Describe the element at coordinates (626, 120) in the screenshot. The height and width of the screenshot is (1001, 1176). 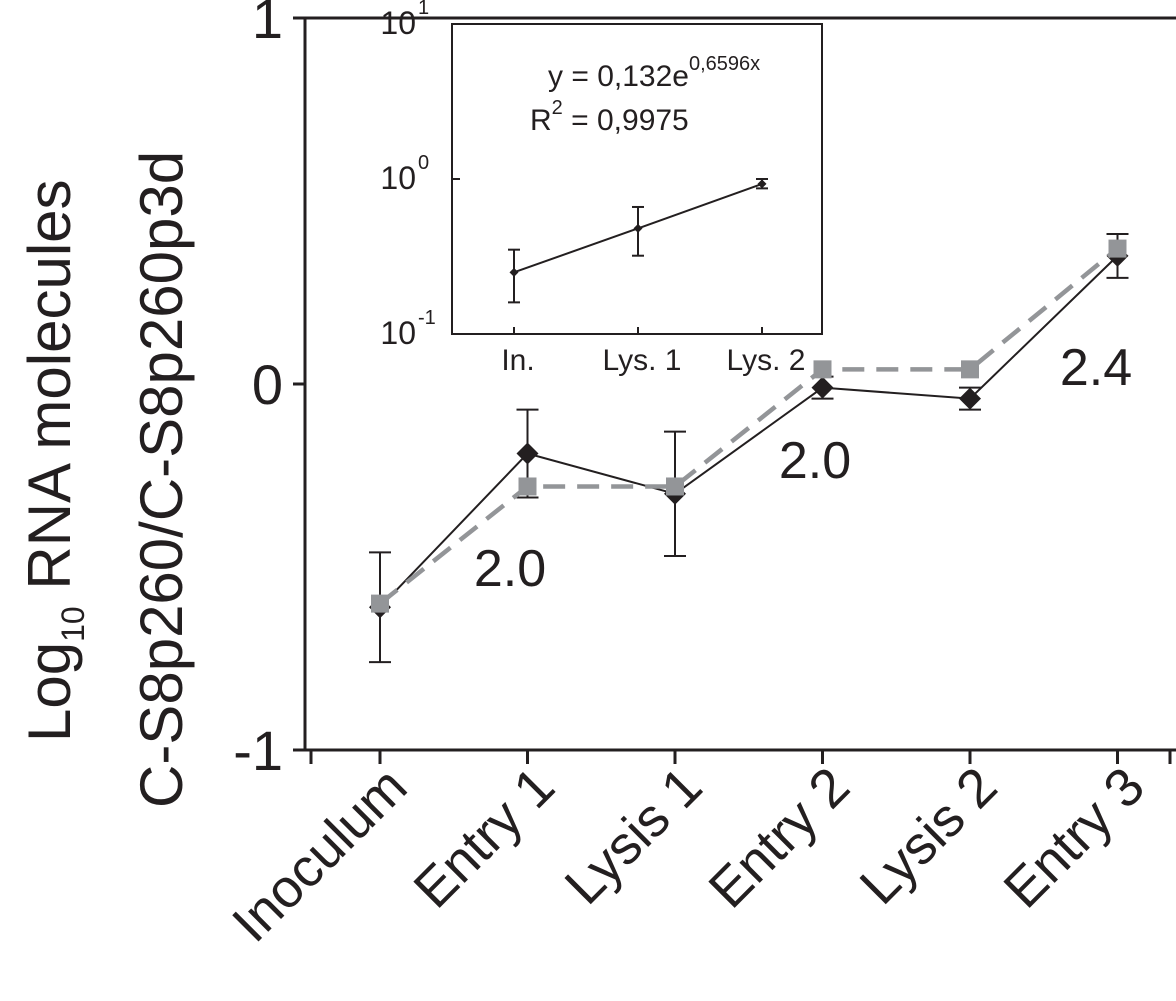
I see `inset-r-squared-rest: = 0,9975` at that location.